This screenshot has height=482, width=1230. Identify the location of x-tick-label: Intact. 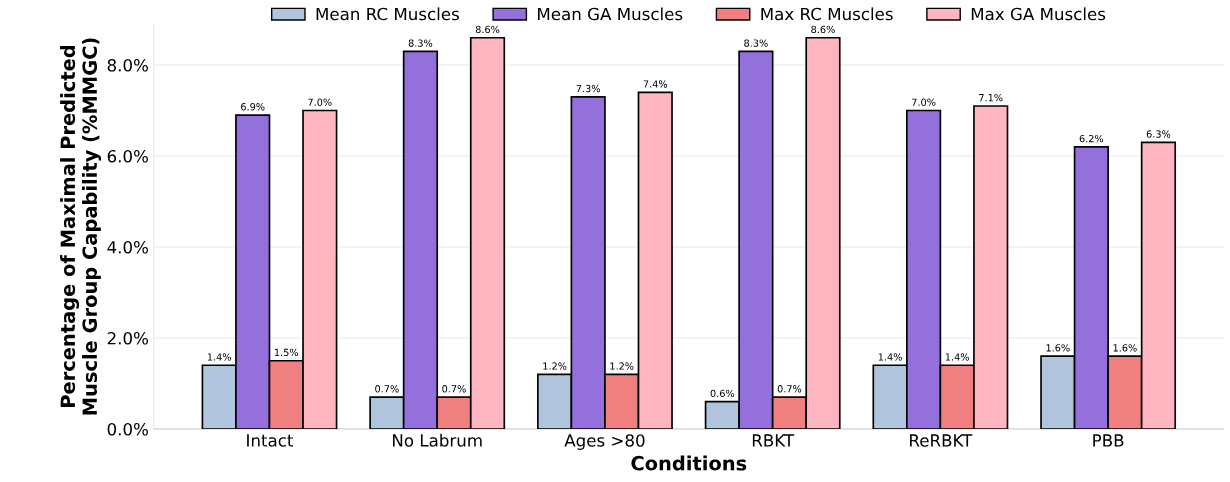
(270, 440).